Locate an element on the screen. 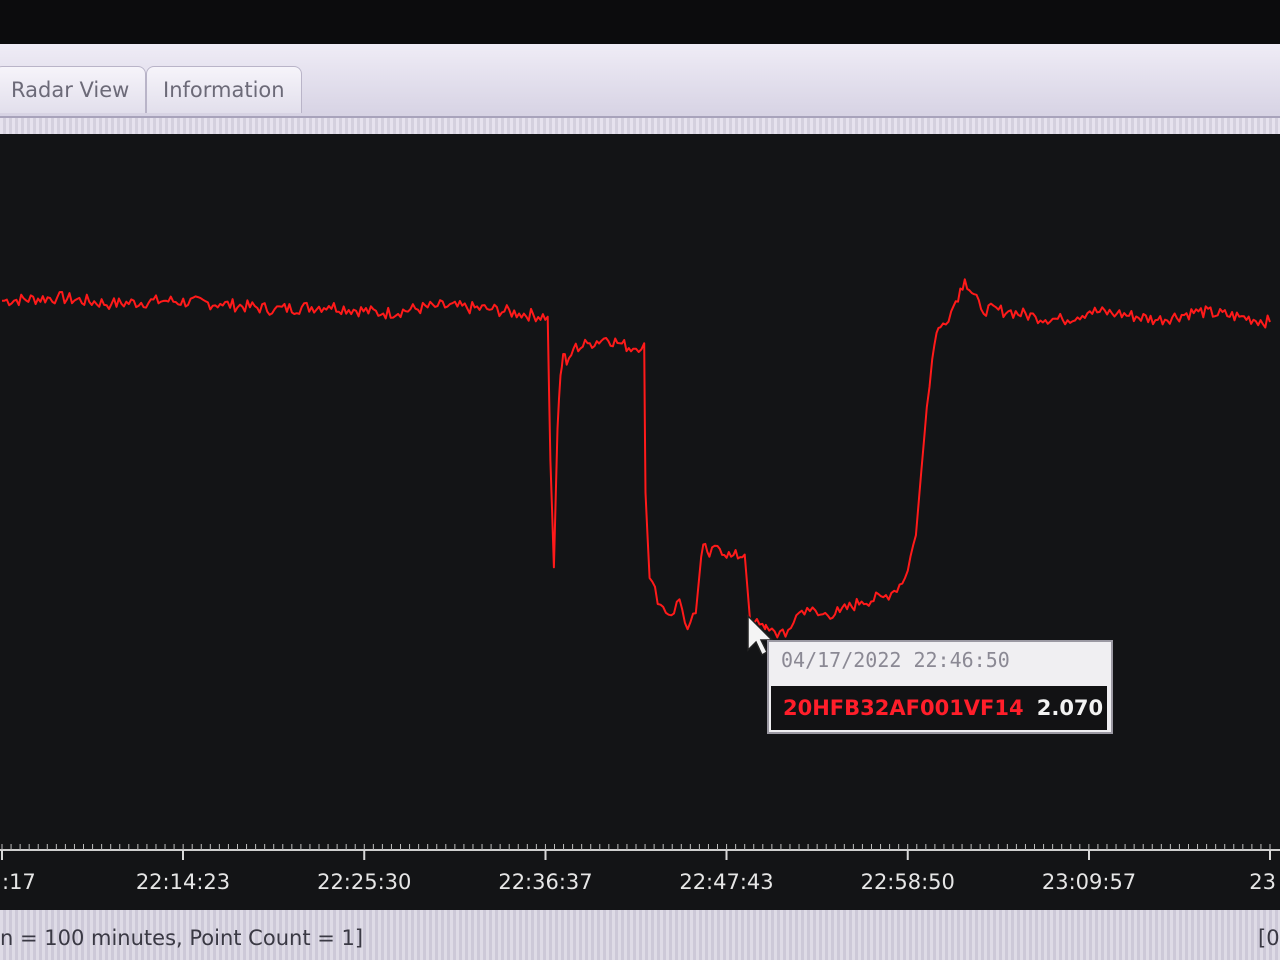  tooltip-timestamp: 04/17/2022 22:46:50 is located at coordinates (895, 660).